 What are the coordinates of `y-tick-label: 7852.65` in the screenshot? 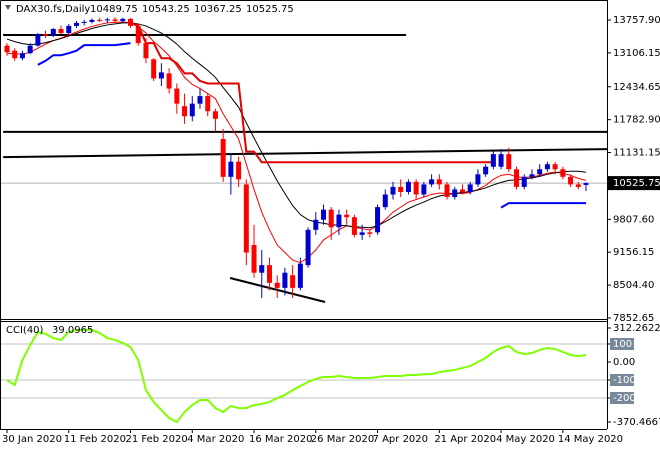 It's located at (633, 318).